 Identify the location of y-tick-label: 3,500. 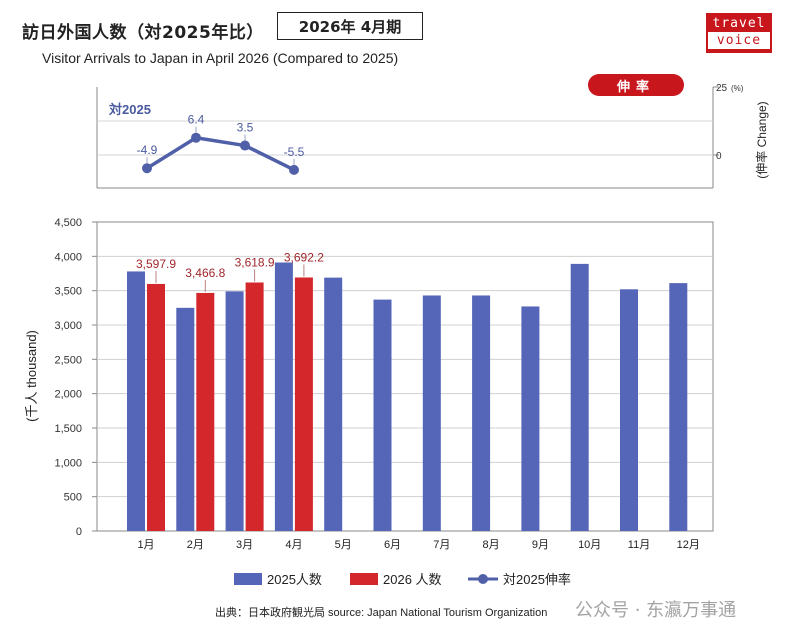
(68, 292).